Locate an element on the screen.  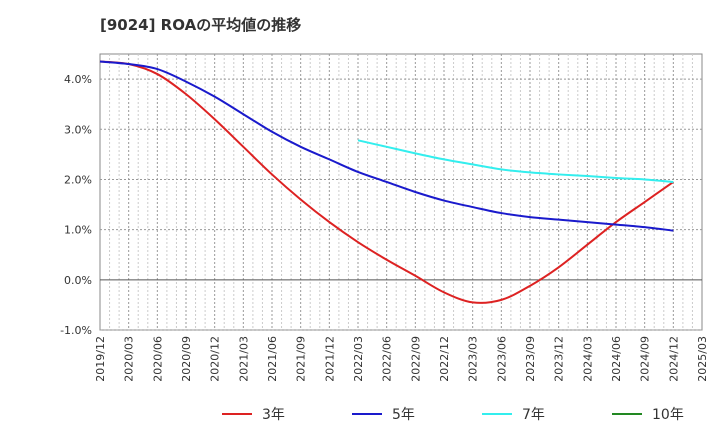
x-tick-label: 2021/12 is located at coordinates (329, 359).